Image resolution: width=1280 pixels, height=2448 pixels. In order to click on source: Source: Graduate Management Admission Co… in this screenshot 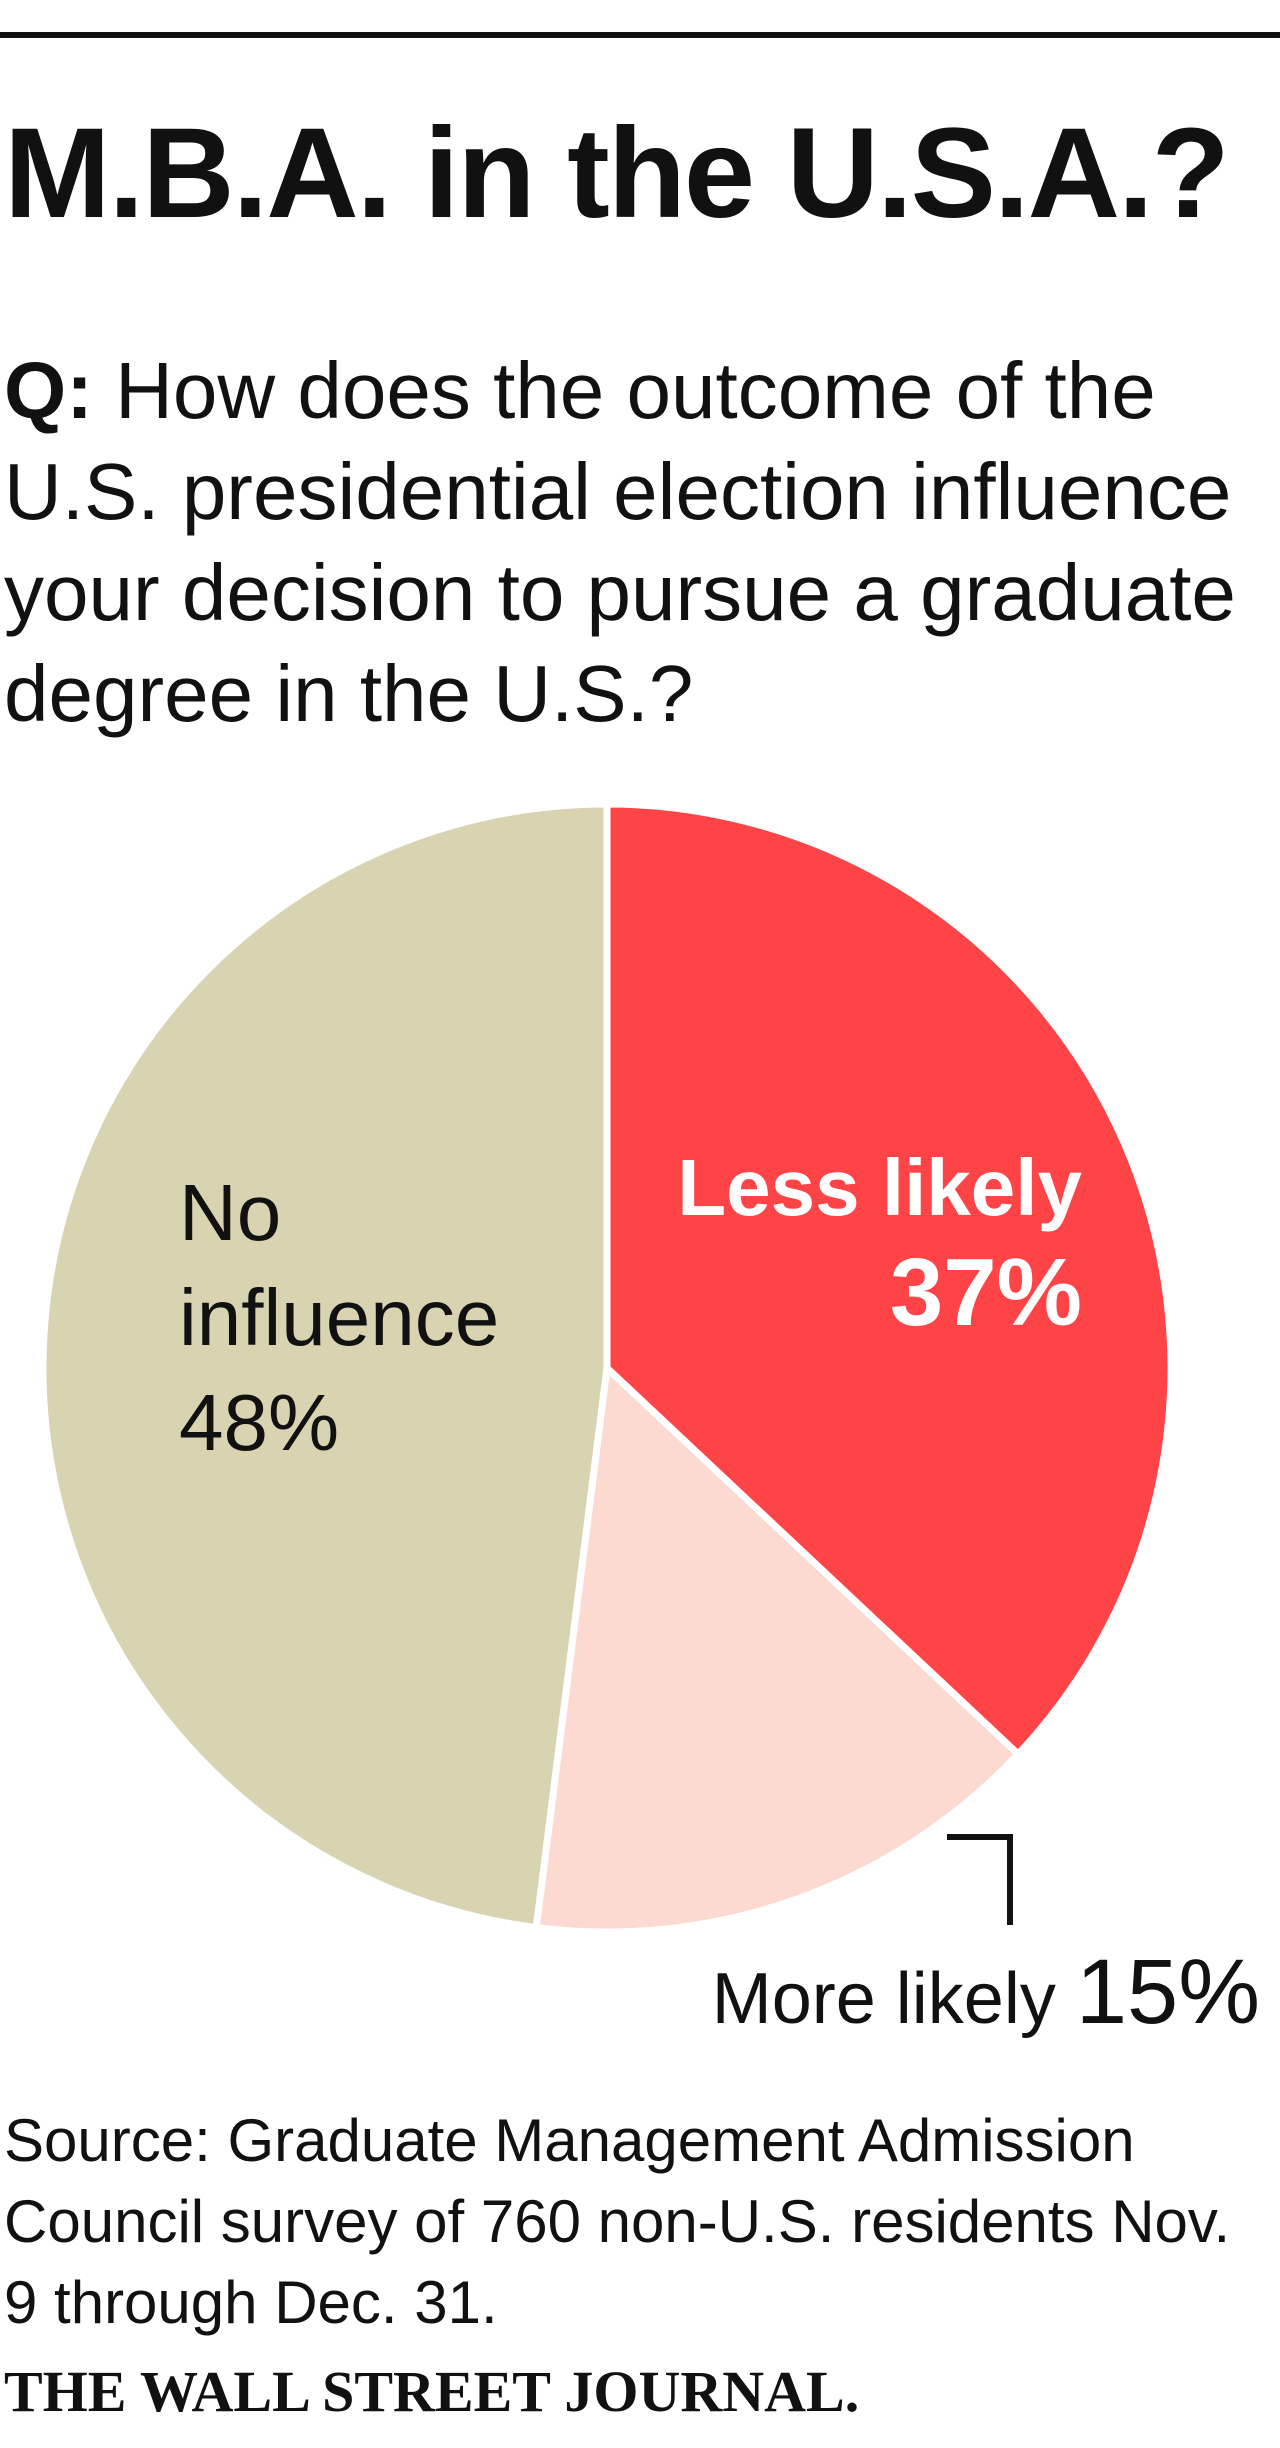, I will do `click(617, 2221)`.